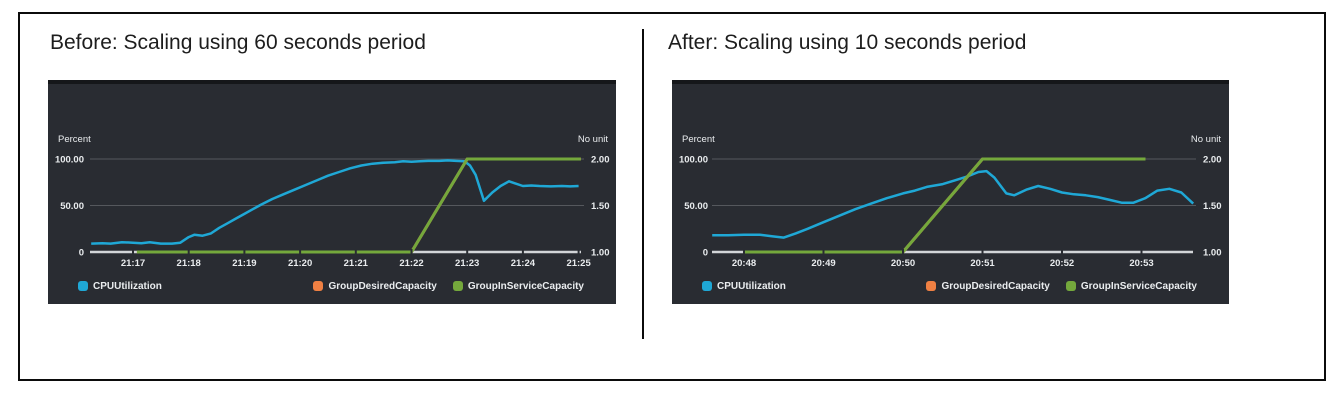 This screenshot has width=1344, height=404. What do you see at coordinates (356, 263) in the screenshot?
I see `x-tick-label: 21:21` at bounding box center [356, 263].